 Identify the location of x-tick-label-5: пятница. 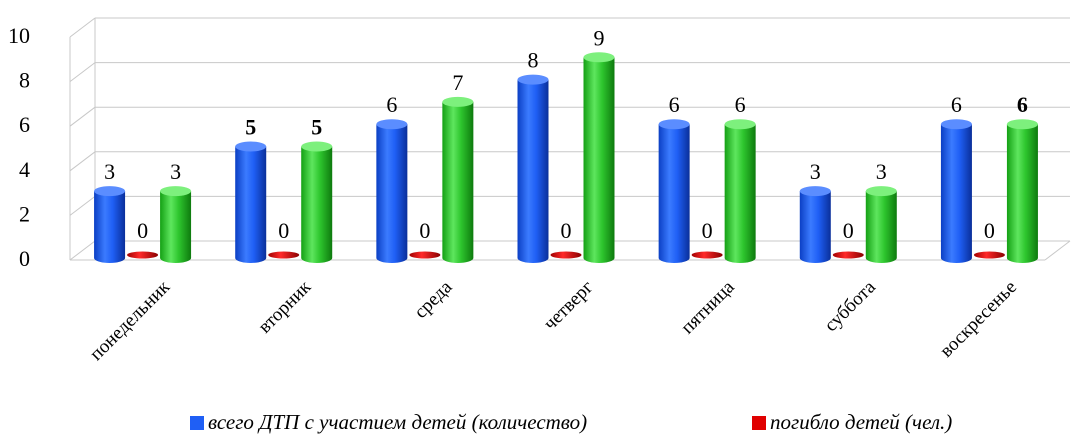
(708, 307).